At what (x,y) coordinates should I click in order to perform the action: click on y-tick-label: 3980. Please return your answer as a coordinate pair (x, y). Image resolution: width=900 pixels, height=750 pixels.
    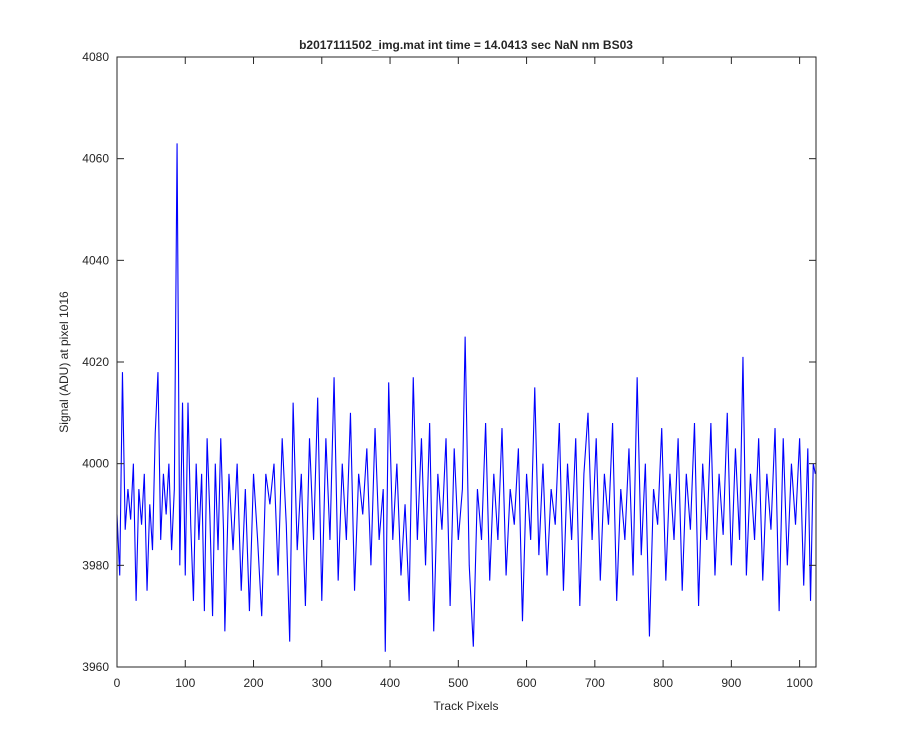
    Looking at the image, I should click on (95, 565).